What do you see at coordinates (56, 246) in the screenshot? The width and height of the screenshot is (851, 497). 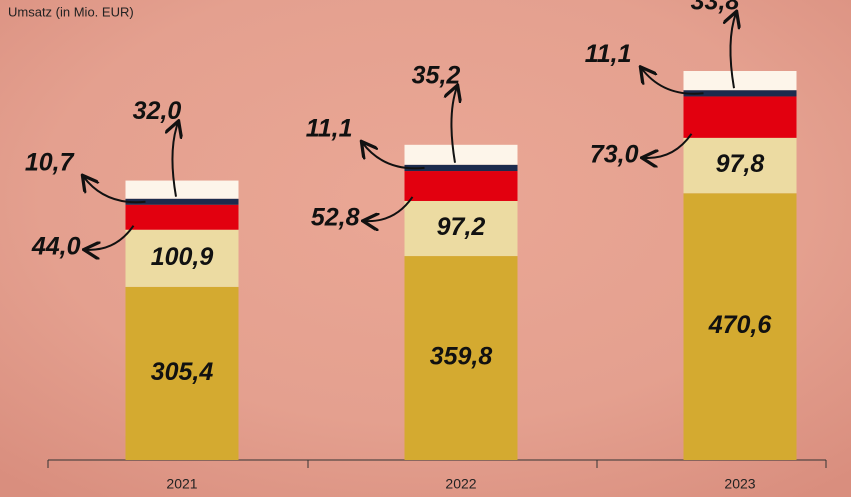 I see `value-label: 44,0` at bounding box center [56, 246].